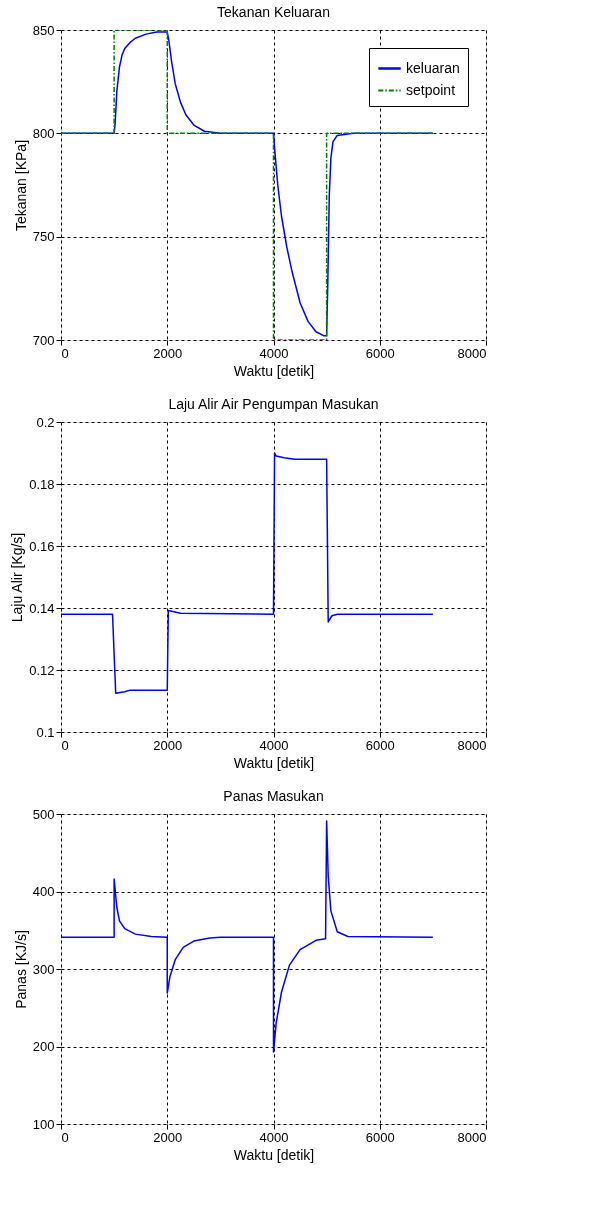  Describe the element at coordinates (17, 577) in the screenshot. I see `y-axis-title: Laju Alir [Kg/s]` at that location.